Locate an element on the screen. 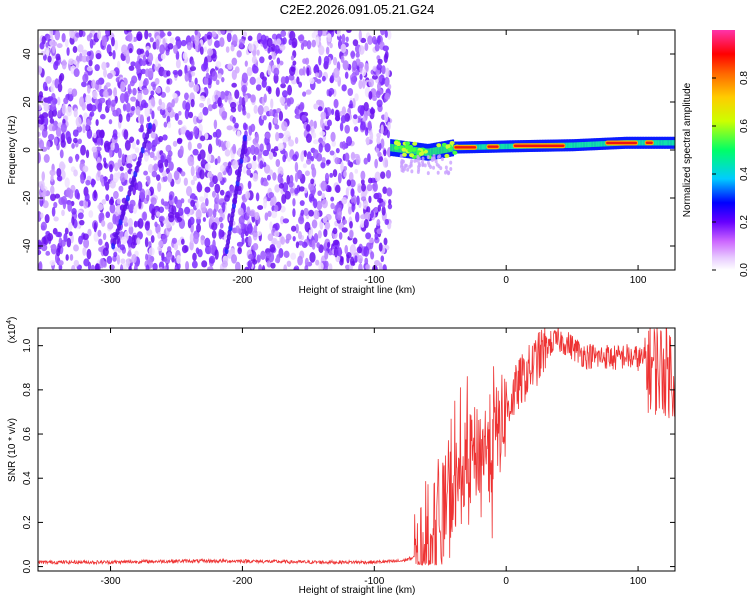 The width and height of the screenshot is (750, 600). spectrogram-band-blob is located at coordinates (415, 143).